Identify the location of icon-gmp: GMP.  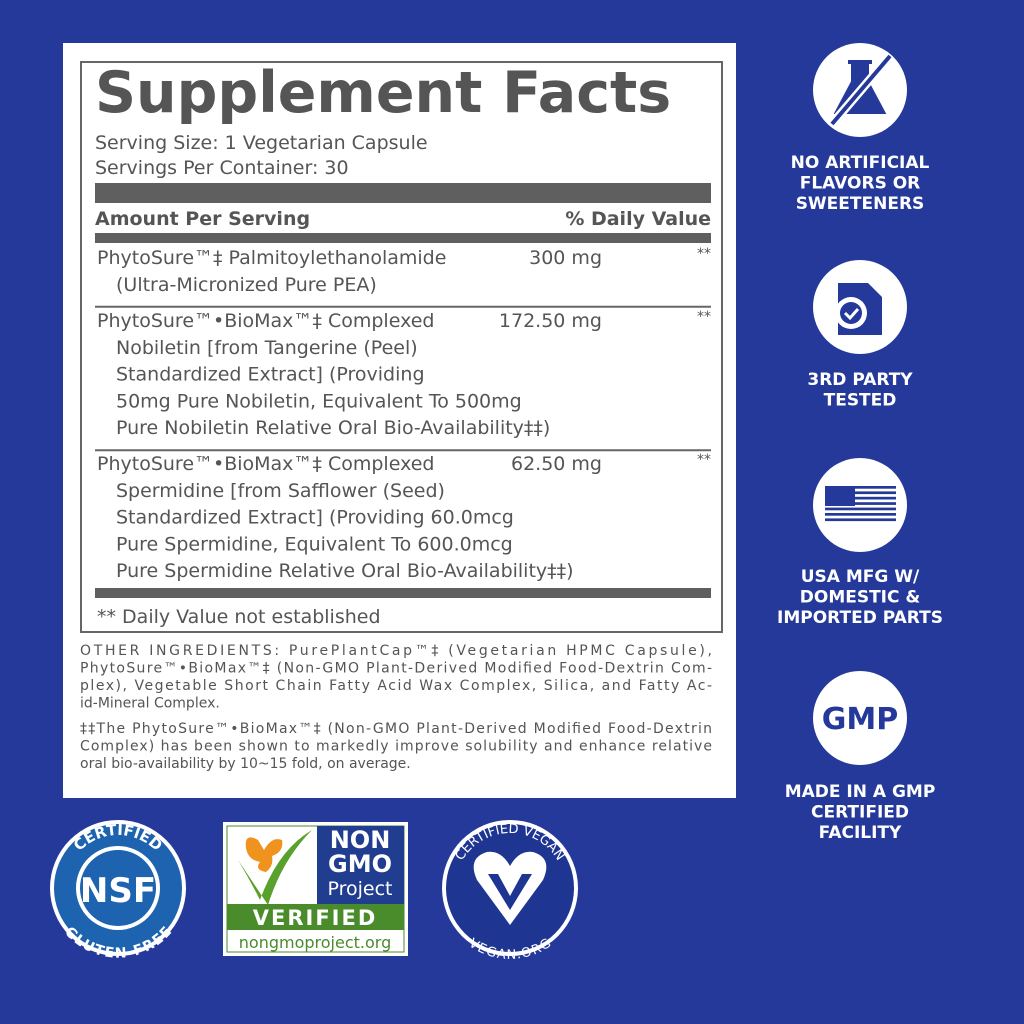
(860, 718).